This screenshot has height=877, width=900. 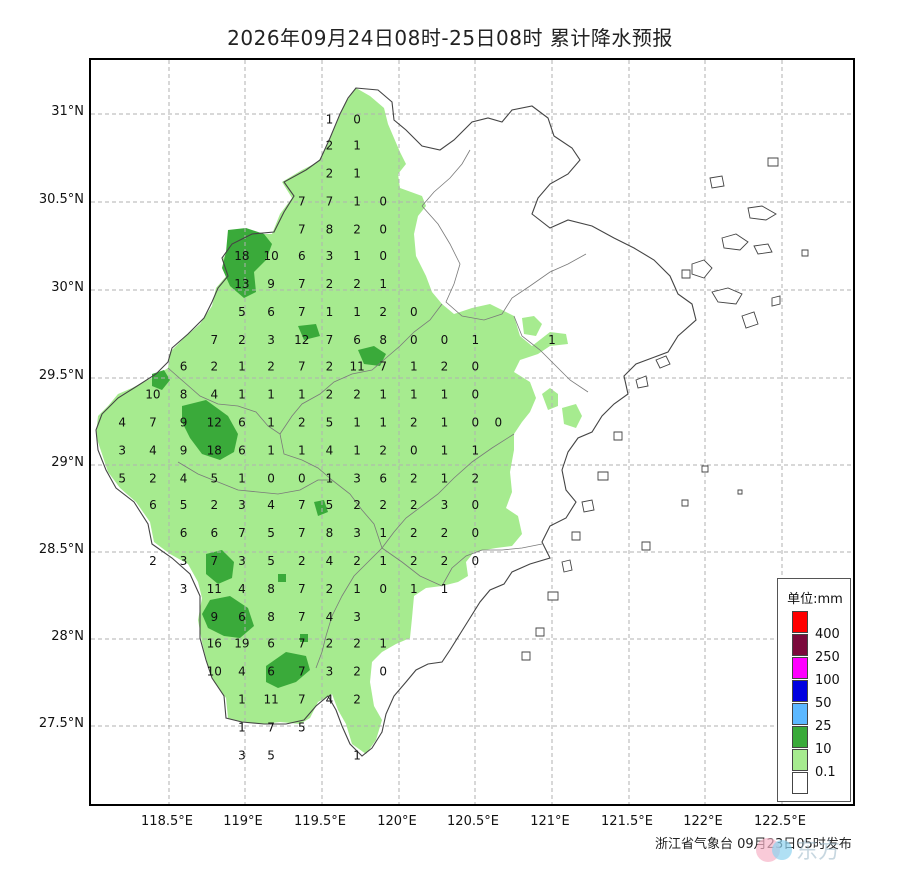 I want to click on issuer-footer: 浙江省气象台 09月23日05时发布, so click(x=753, y=844).